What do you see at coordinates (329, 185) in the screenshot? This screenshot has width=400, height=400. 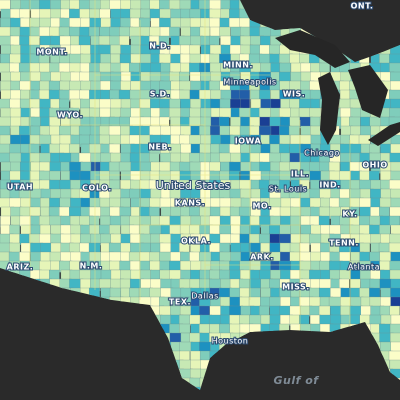 I see `label: IND.` at bounding box center [329, 185].